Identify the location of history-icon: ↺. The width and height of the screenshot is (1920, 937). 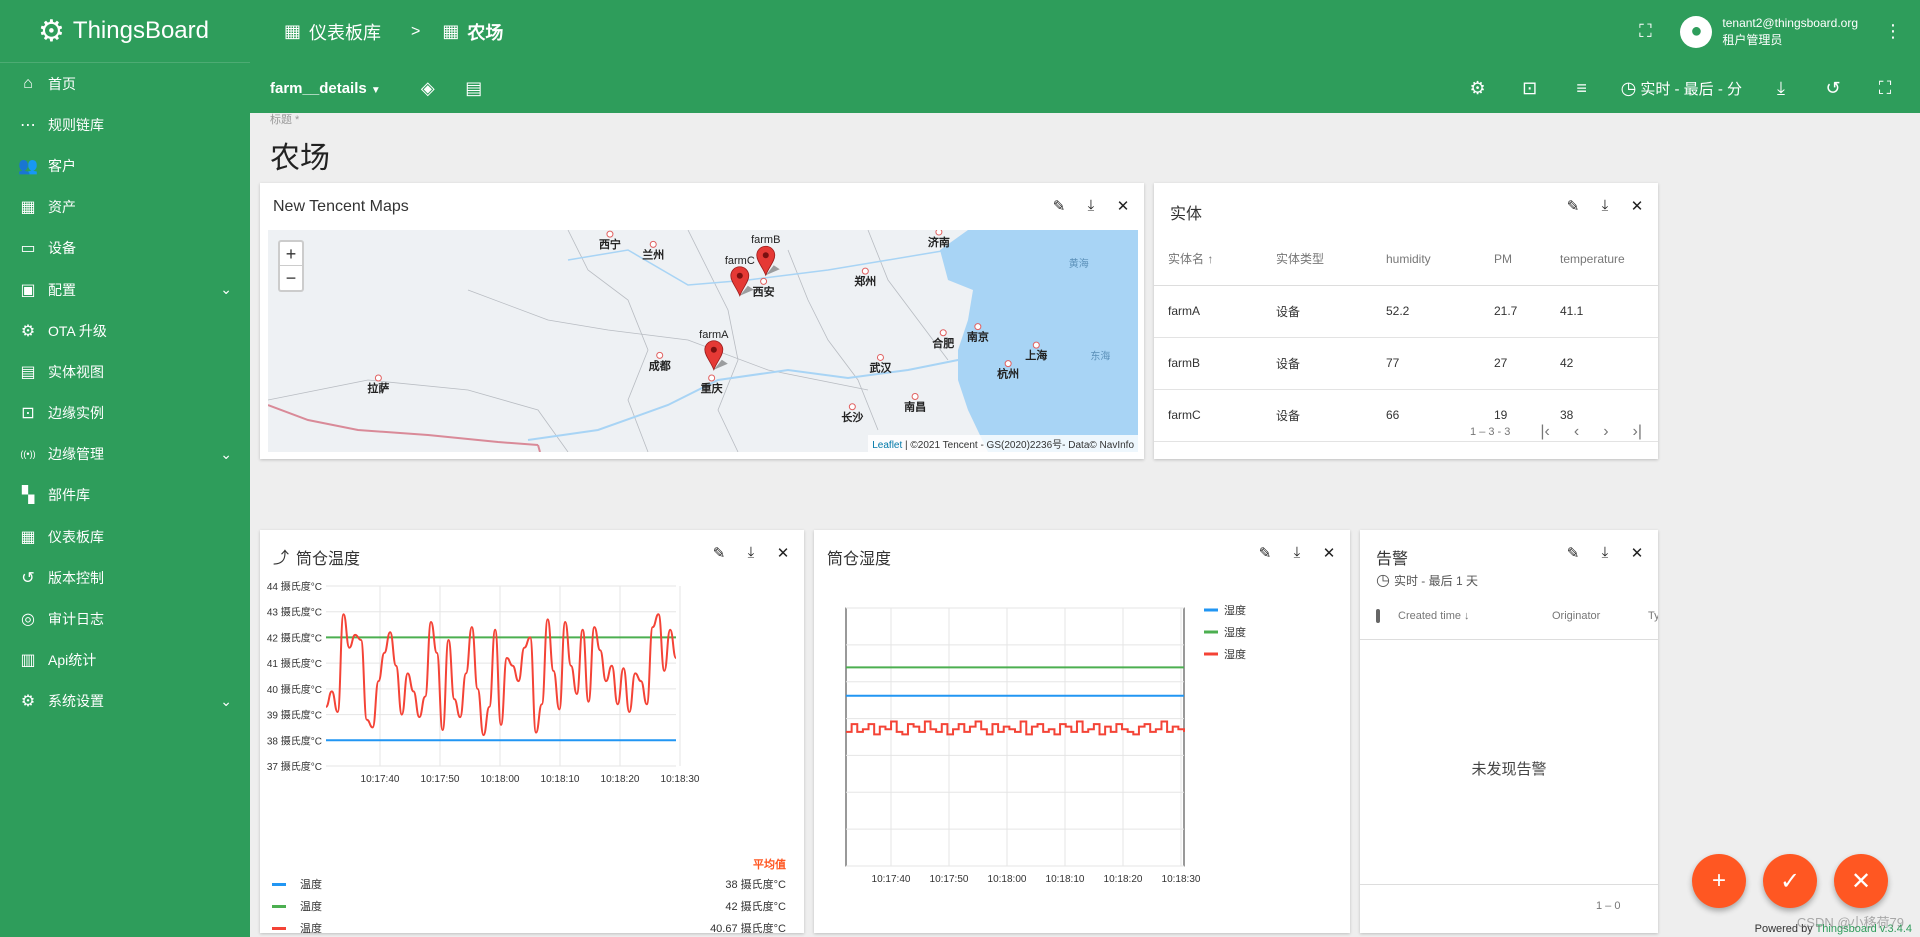
(1833, 87).